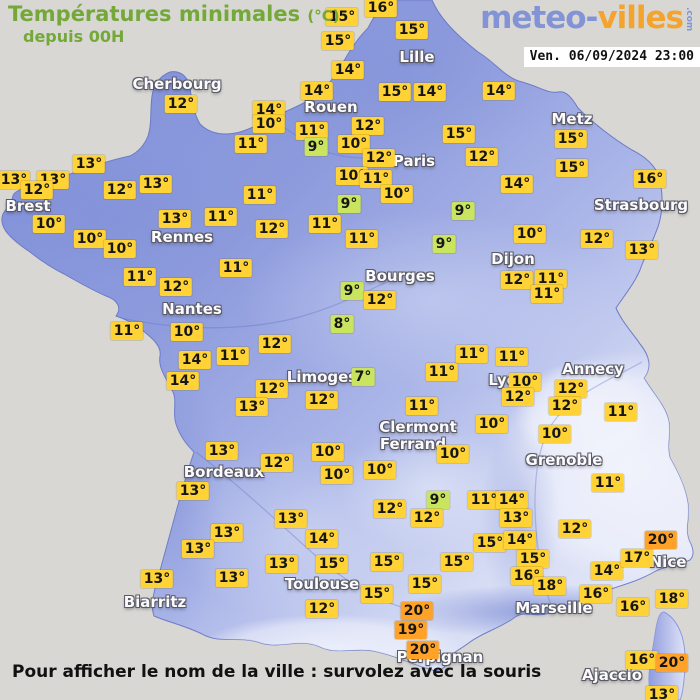 The height and width of the screenshot is (700, 700). What do you see at coordinates (637, 558) in the screenshot?
I see `temp-badge: 17°` at bounding box center [637, 558].